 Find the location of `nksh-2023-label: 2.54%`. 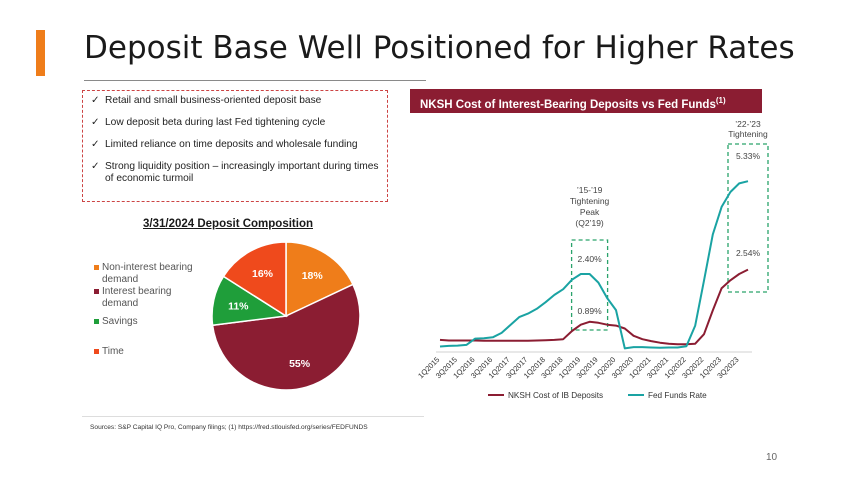

nksh-2023-label: 2.54% is located at coordinates (748, 253).